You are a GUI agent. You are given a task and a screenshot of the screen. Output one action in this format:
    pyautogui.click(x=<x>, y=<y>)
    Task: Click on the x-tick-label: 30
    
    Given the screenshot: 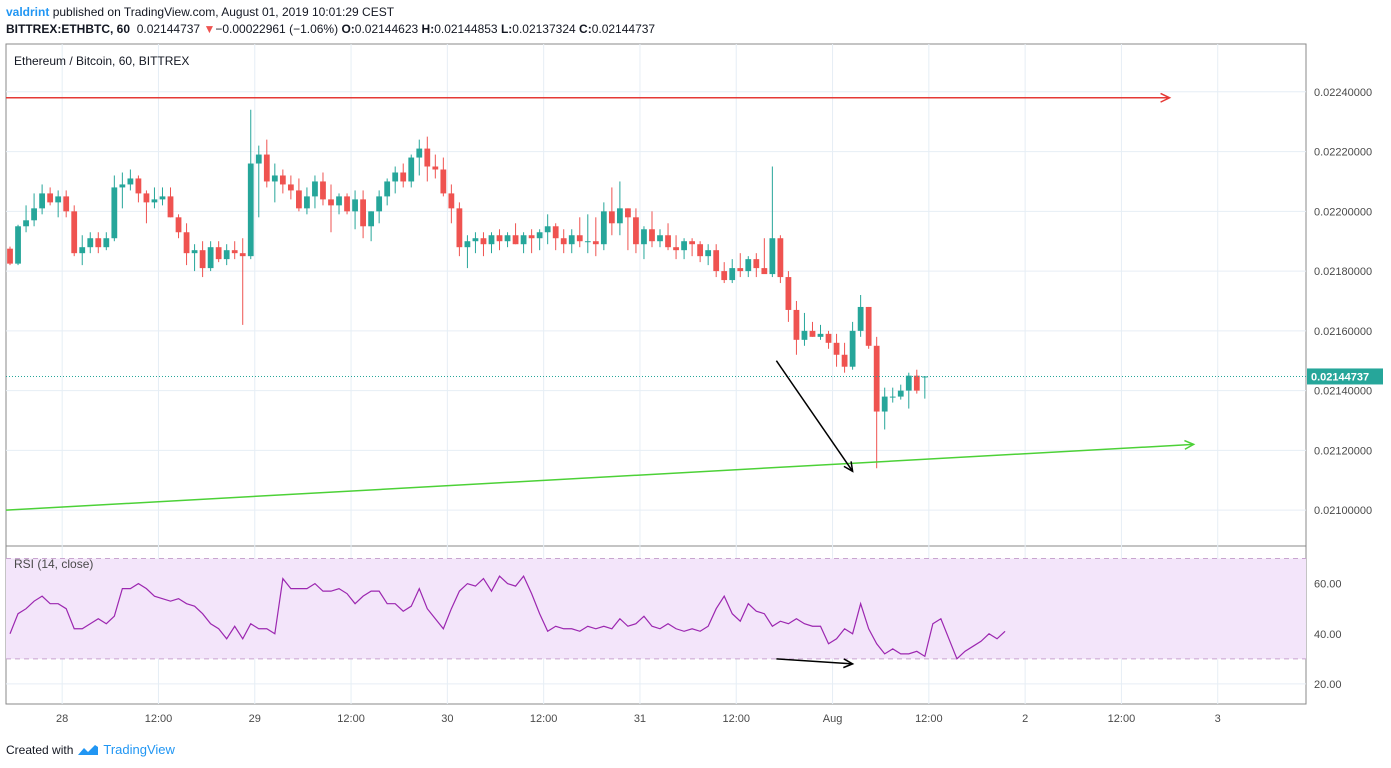 What is the action you would take?
    pyautogui.click(x=447, y=719)
    